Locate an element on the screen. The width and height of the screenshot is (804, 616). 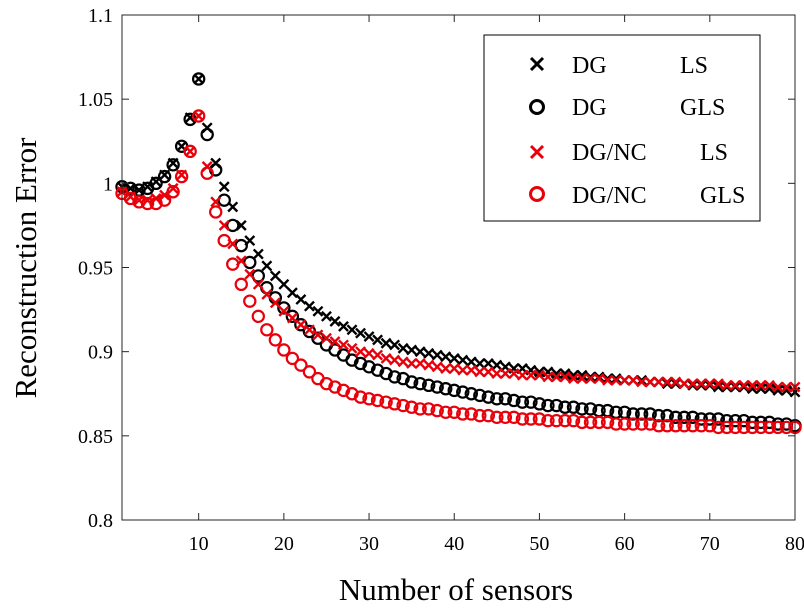
legend-label-dgnc-gls-solver: GLS is located at coordinates (722, 196).